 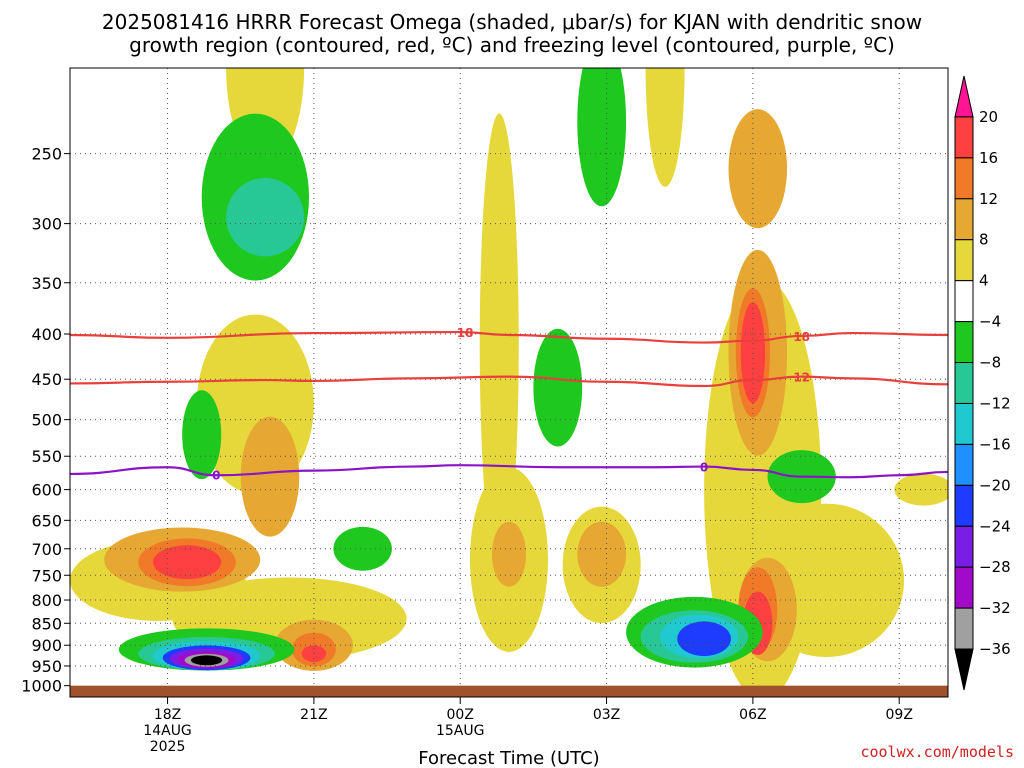 I want to click on colorbar: 20 16 12 8 4 −4 −8 −12 −16 −20 −24 −28 −32 −36, so click(x=982, y=383).